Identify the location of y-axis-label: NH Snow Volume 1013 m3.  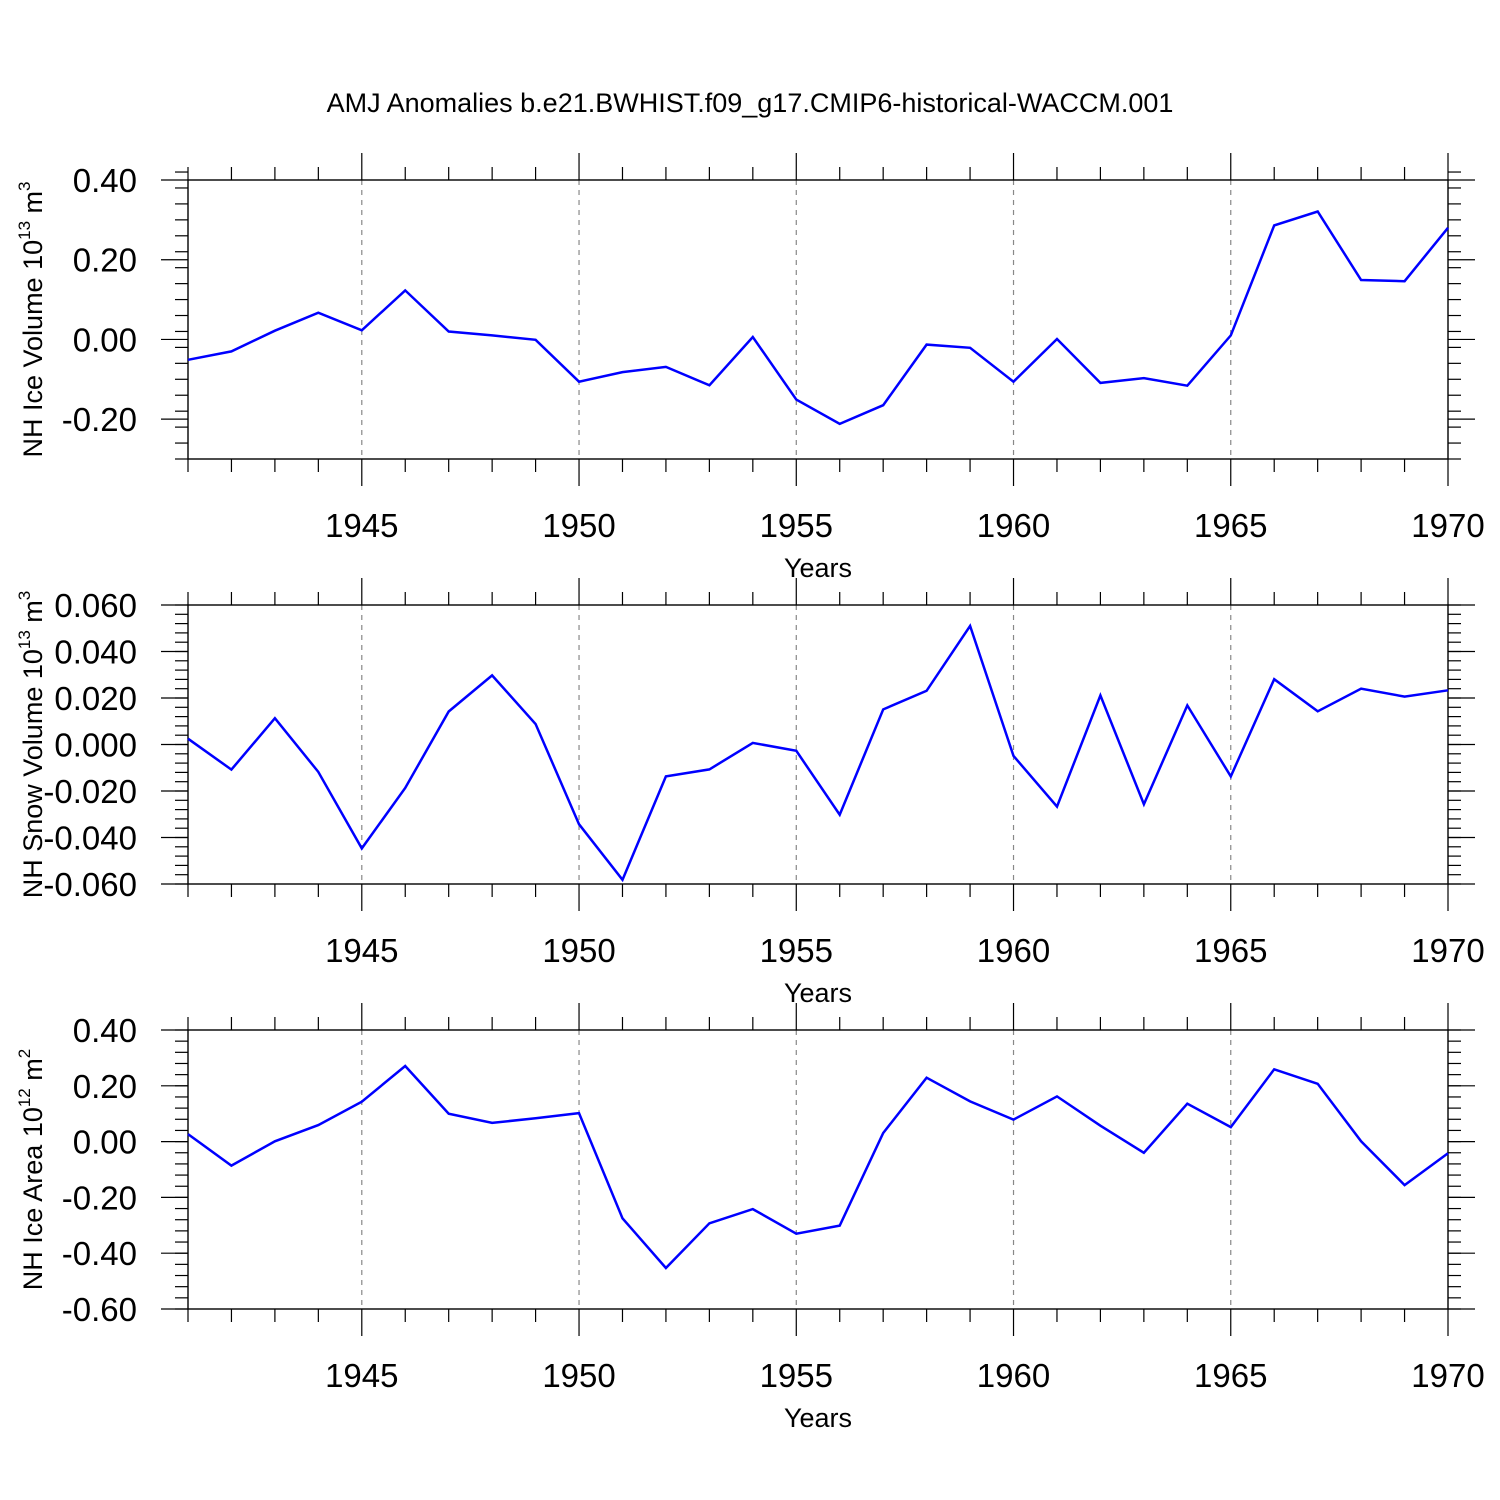
(31, 745).